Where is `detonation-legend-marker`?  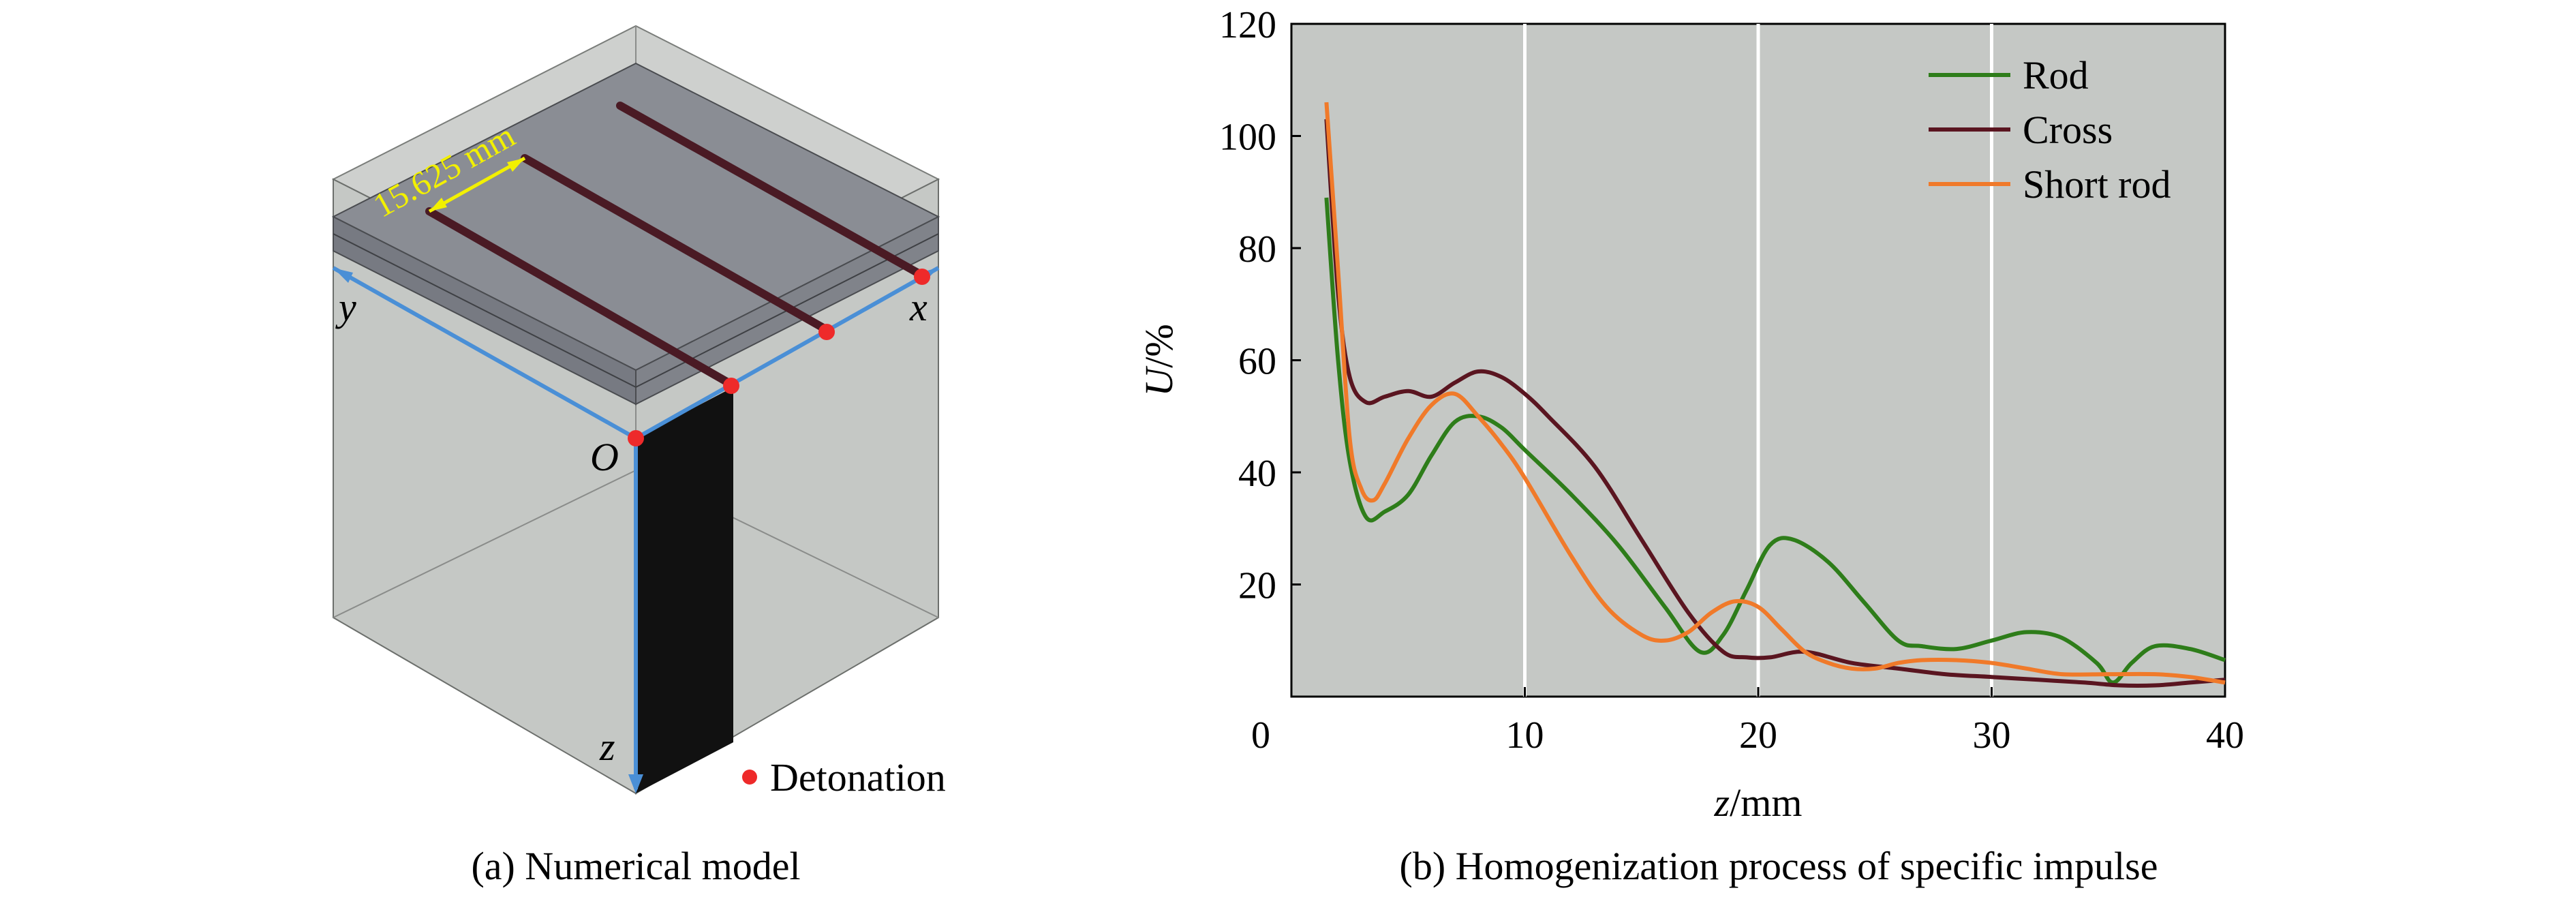 detonation-legend-marker is located at coordinates (749, 777).